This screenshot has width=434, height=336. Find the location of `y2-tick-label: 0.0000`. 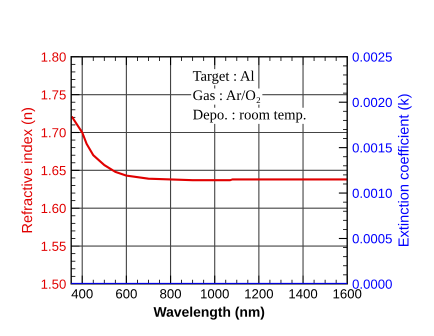

y2-tick-label: 0.0000 is located at coordinates (372, 284).